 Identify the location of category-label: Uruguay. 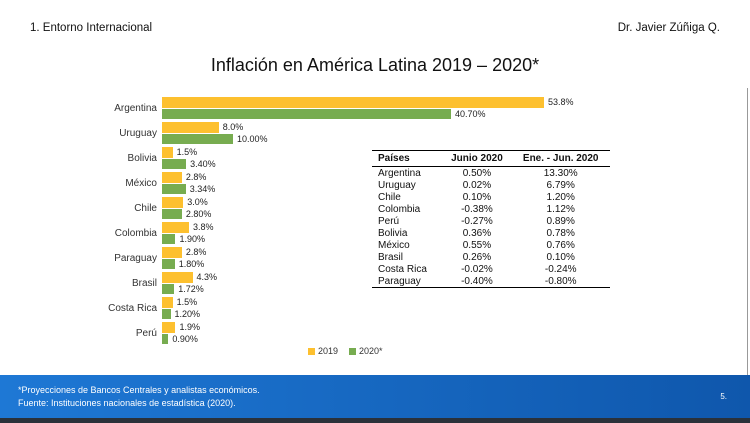
(138, 133).